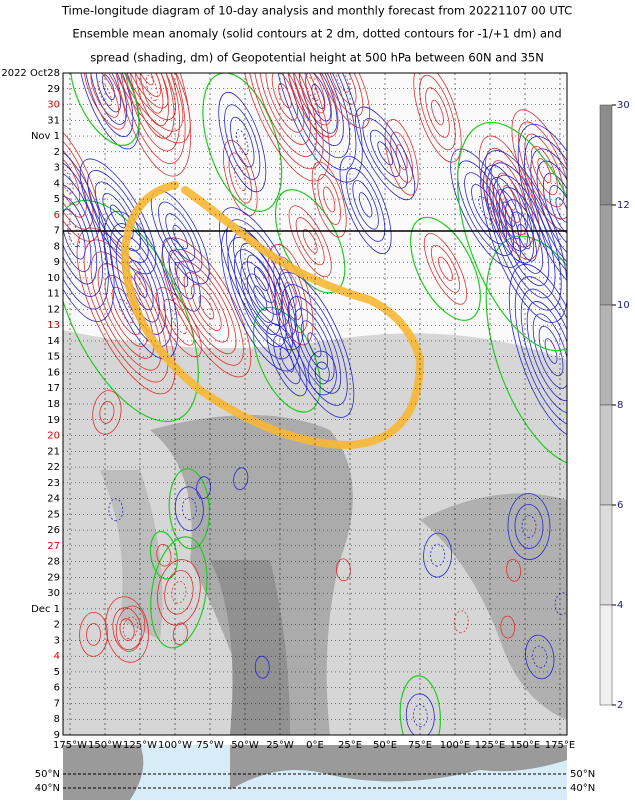  I want to click on y-tick-label: 17, so click(53, 388).